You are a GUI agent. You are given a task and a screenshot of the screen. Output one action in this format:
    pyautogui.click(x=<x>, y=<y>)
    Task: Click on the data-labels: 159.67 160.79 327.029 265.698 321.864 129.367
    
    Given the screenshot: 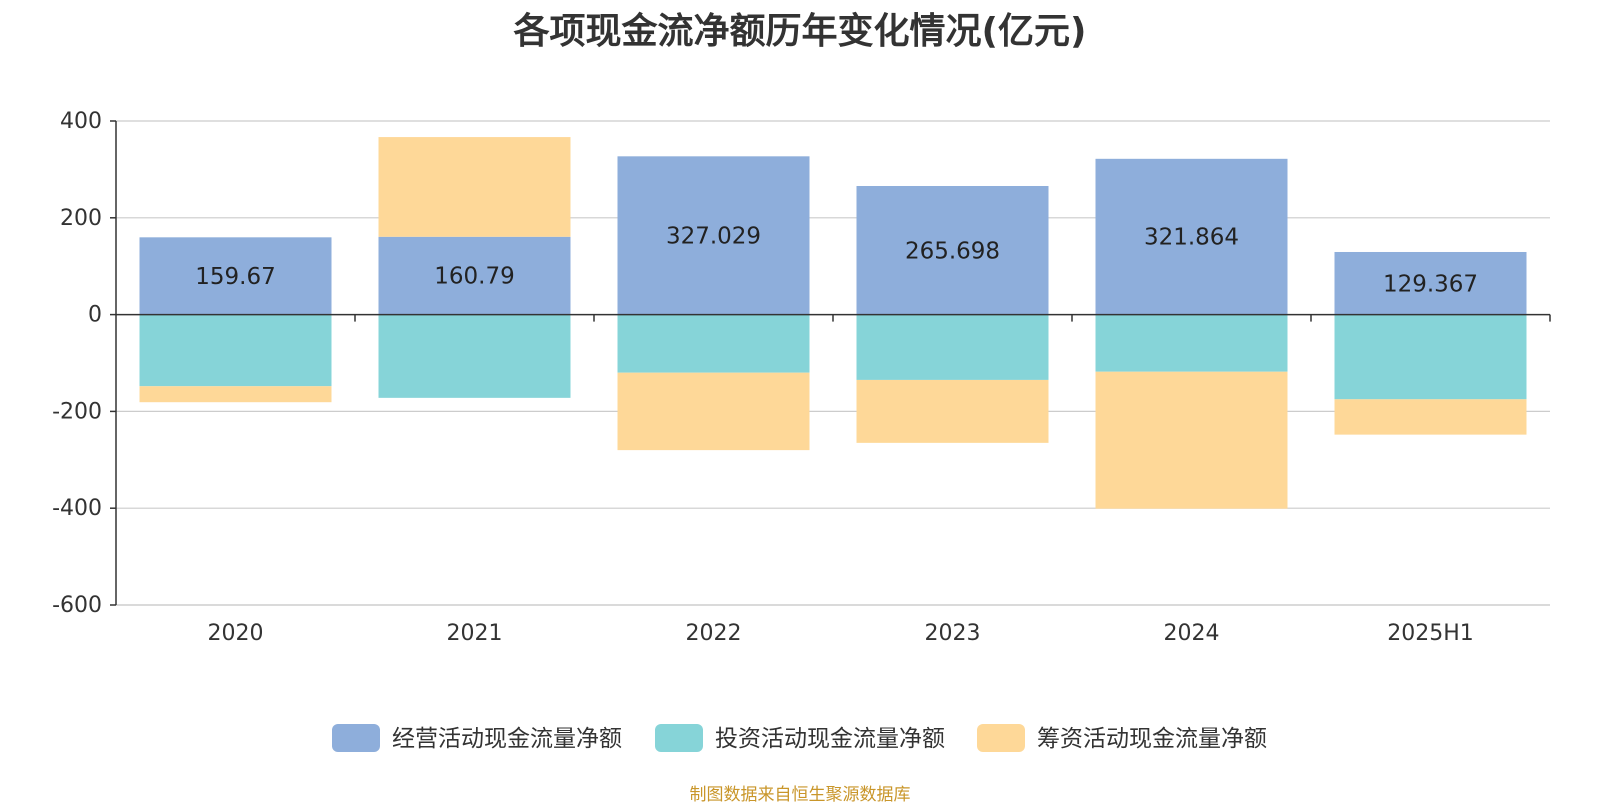 What is the action you would take?
    pyautogui.click(x=836, y=260)
    